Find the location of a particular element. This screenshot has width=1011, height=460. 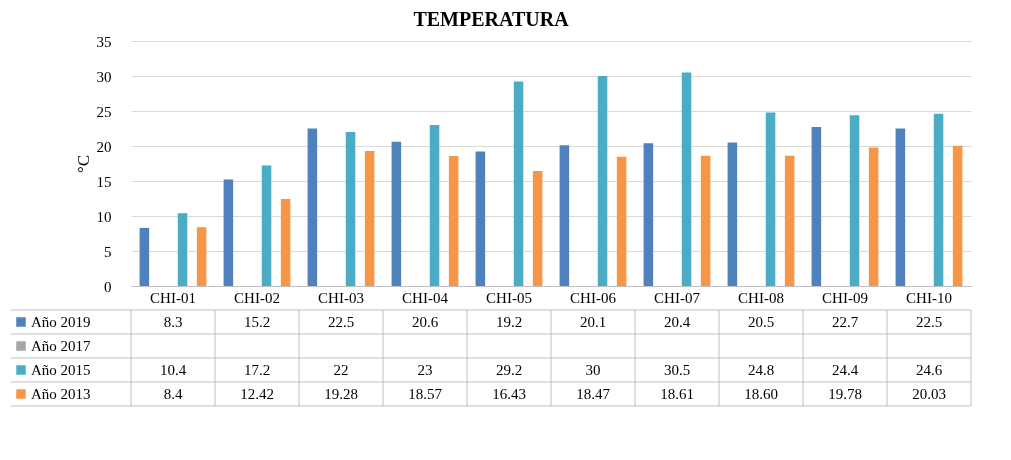

data-label: 30.5 is located at coordinates (677, 370).